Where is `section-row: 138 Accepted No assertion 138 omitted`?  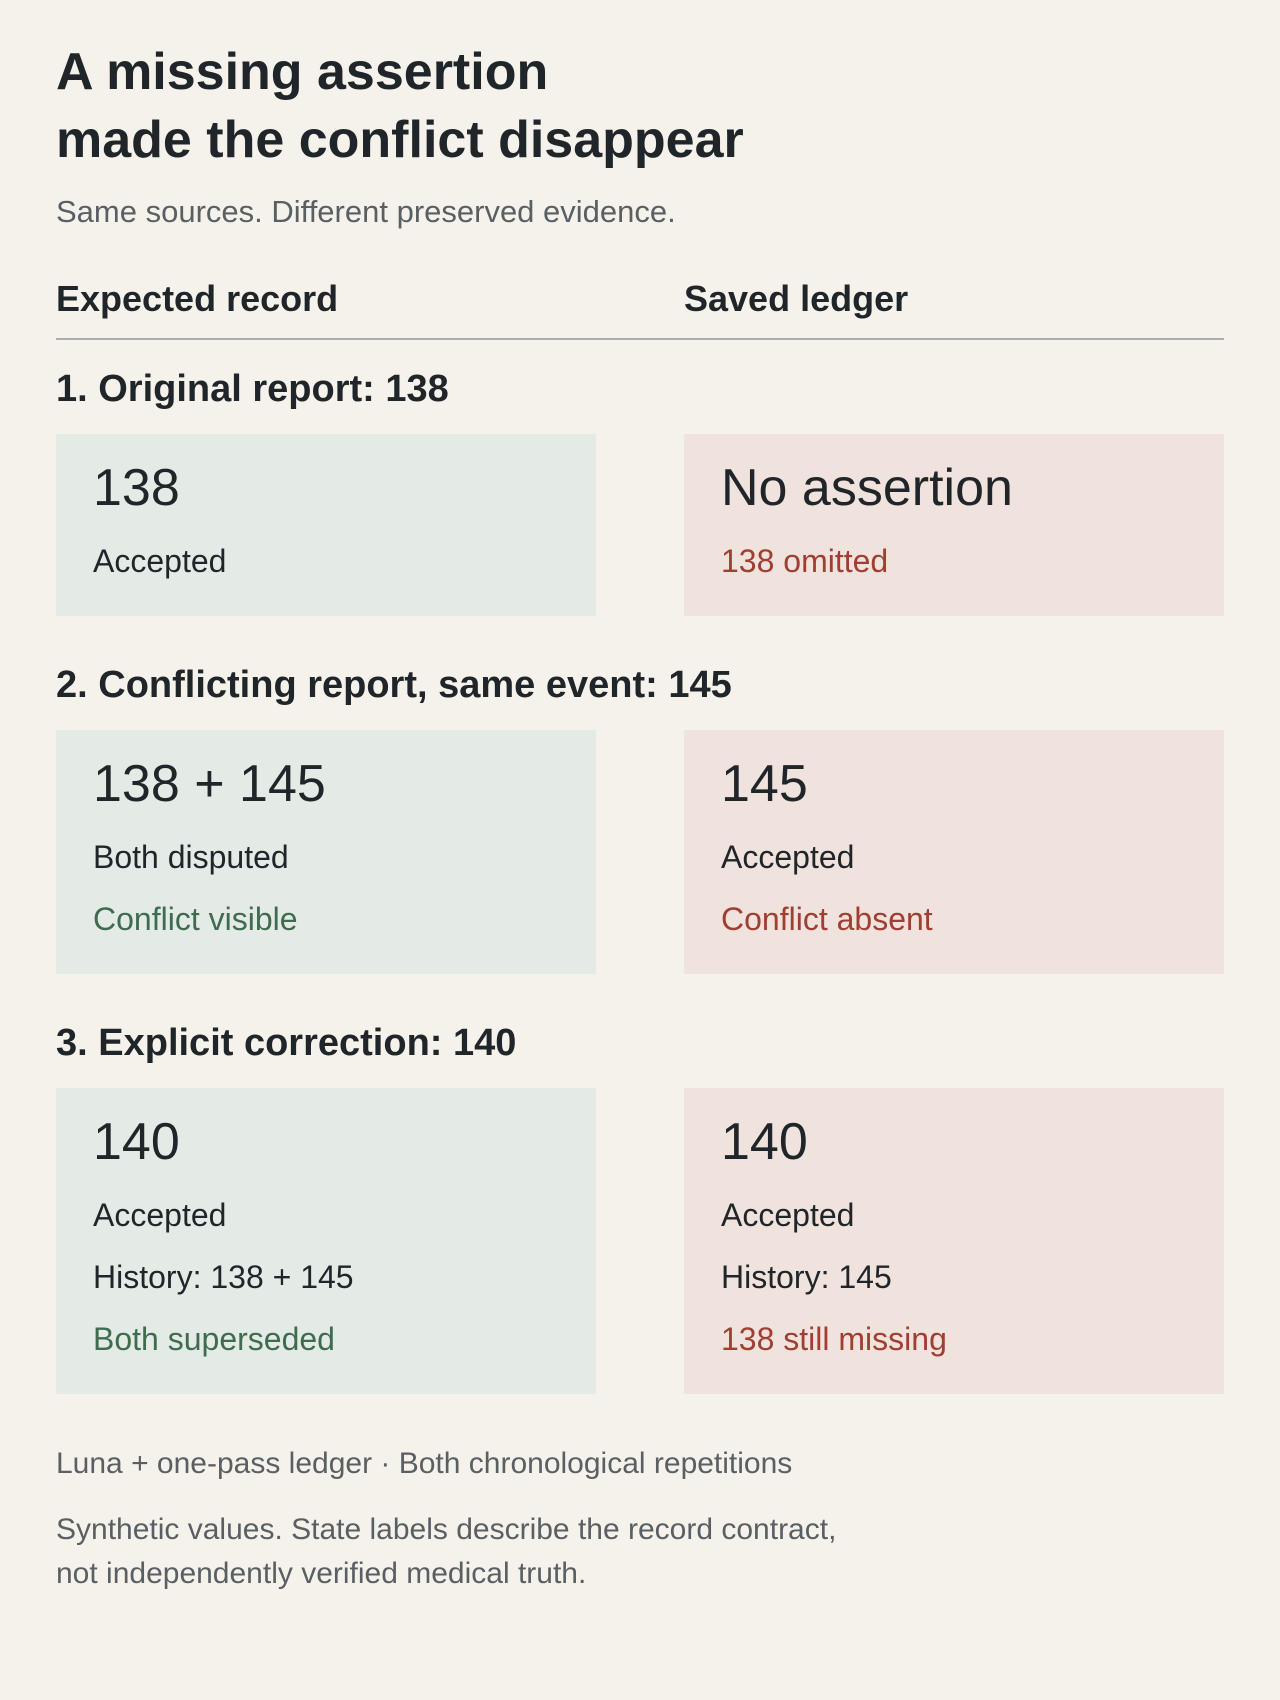
section-row: 138 Accepted No assertion 138 omitted is located at coordinates (640, 525).